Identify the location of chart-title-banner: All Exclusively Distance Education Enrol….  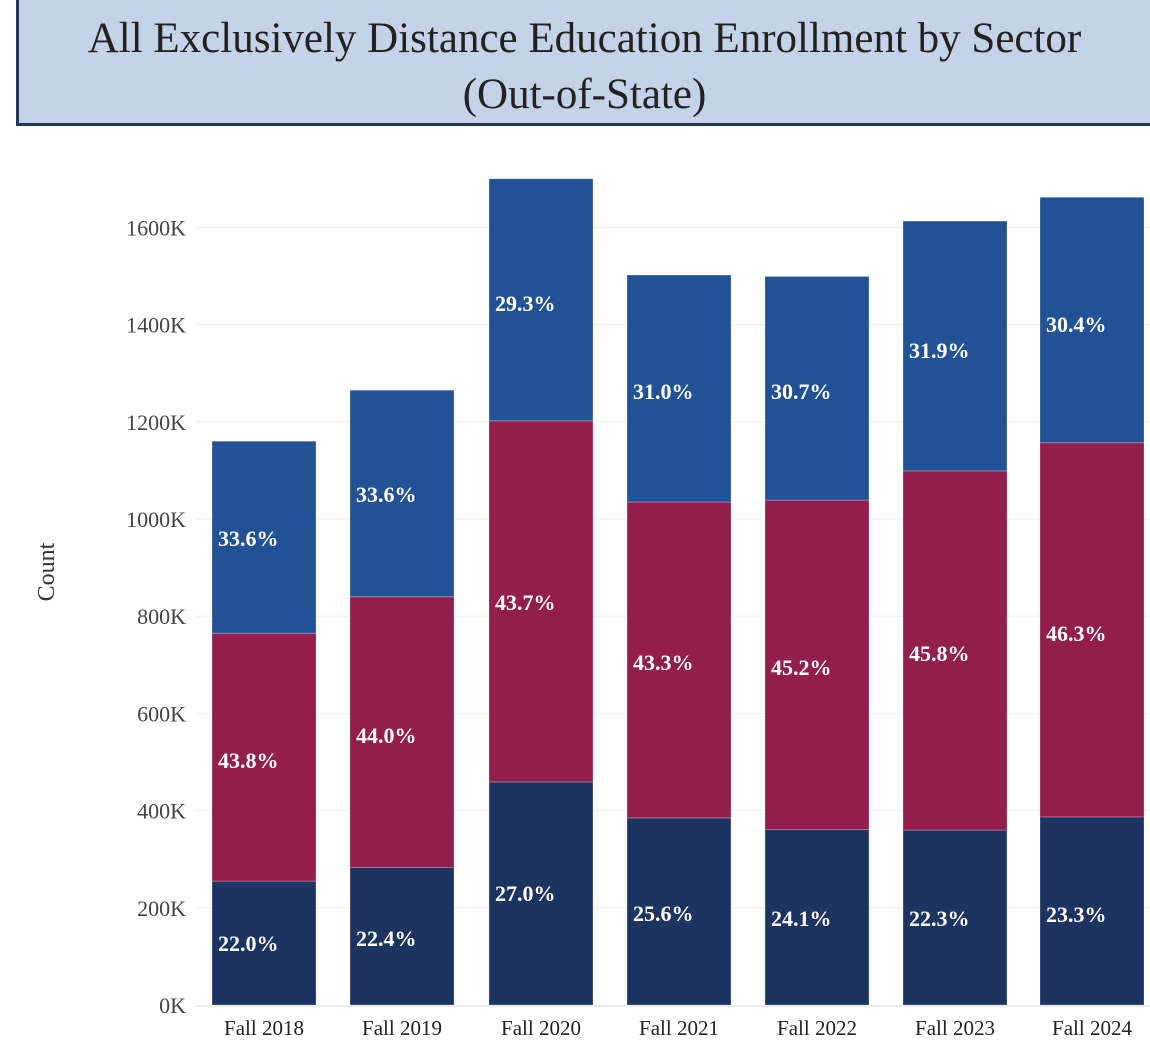
(583, 63).